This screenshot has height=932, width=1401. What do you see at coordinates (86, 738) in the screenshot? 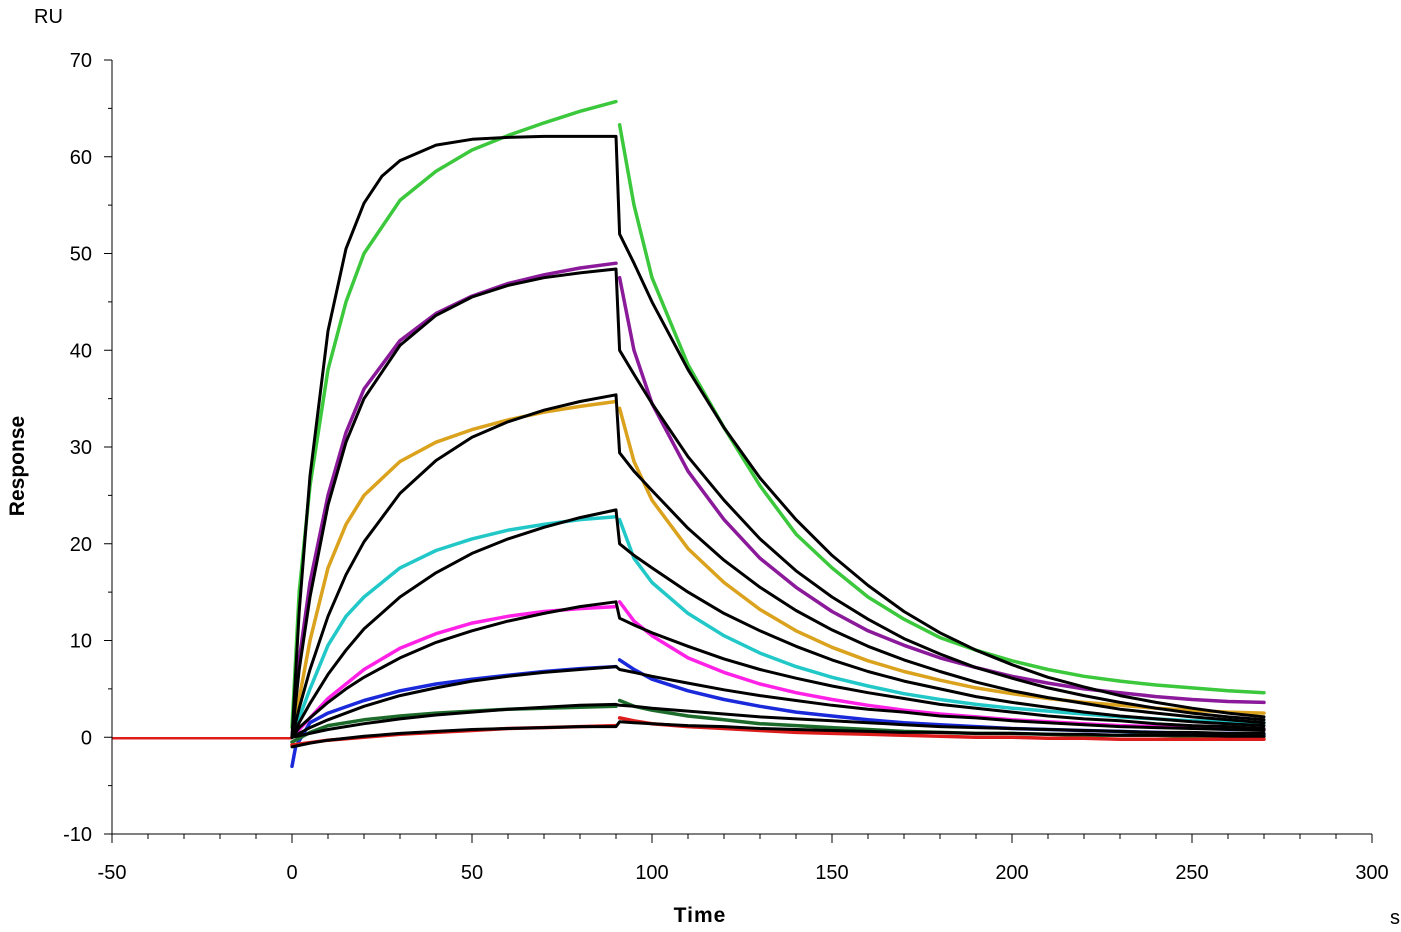
I see `y-tick-label: 0` at bounding box center [86, 738].